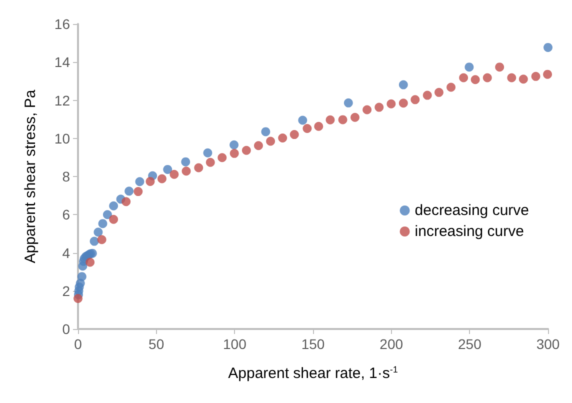 This screenshot has height=403, width=572. Describe the element at coordinates (66, 176) in the screenshot. I see `y-tick-label: 8` at that location.